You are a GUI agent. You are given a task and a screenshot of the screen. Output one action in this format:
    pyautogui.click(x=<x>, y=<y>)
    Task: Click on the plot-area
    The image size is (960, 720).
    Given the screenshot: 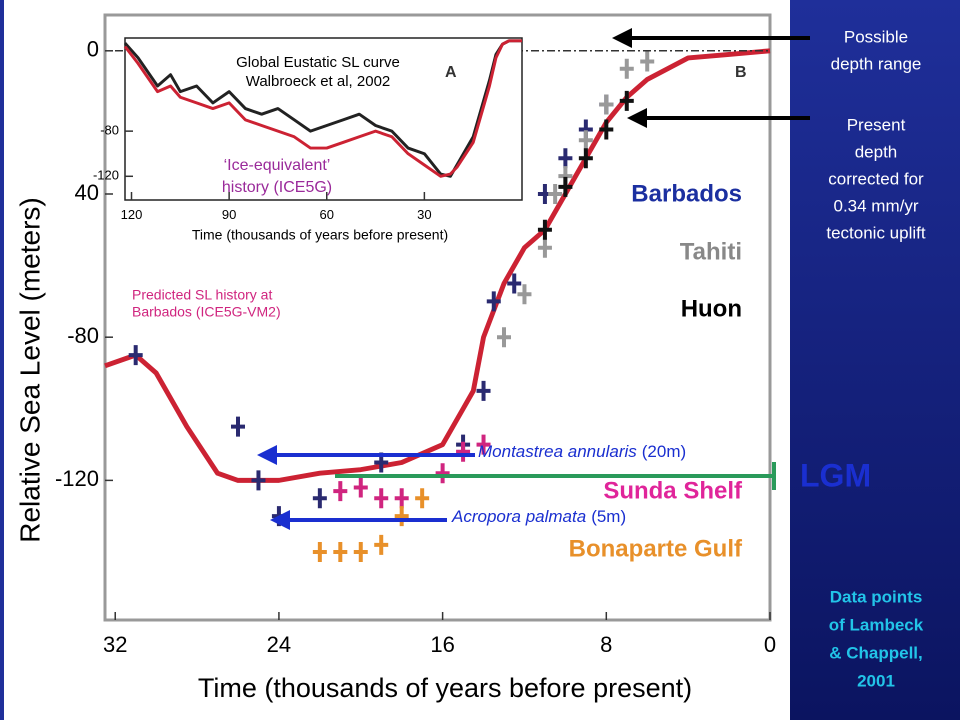 What is the action you would take?
    pyautogui.click(x=323, y=119)
    